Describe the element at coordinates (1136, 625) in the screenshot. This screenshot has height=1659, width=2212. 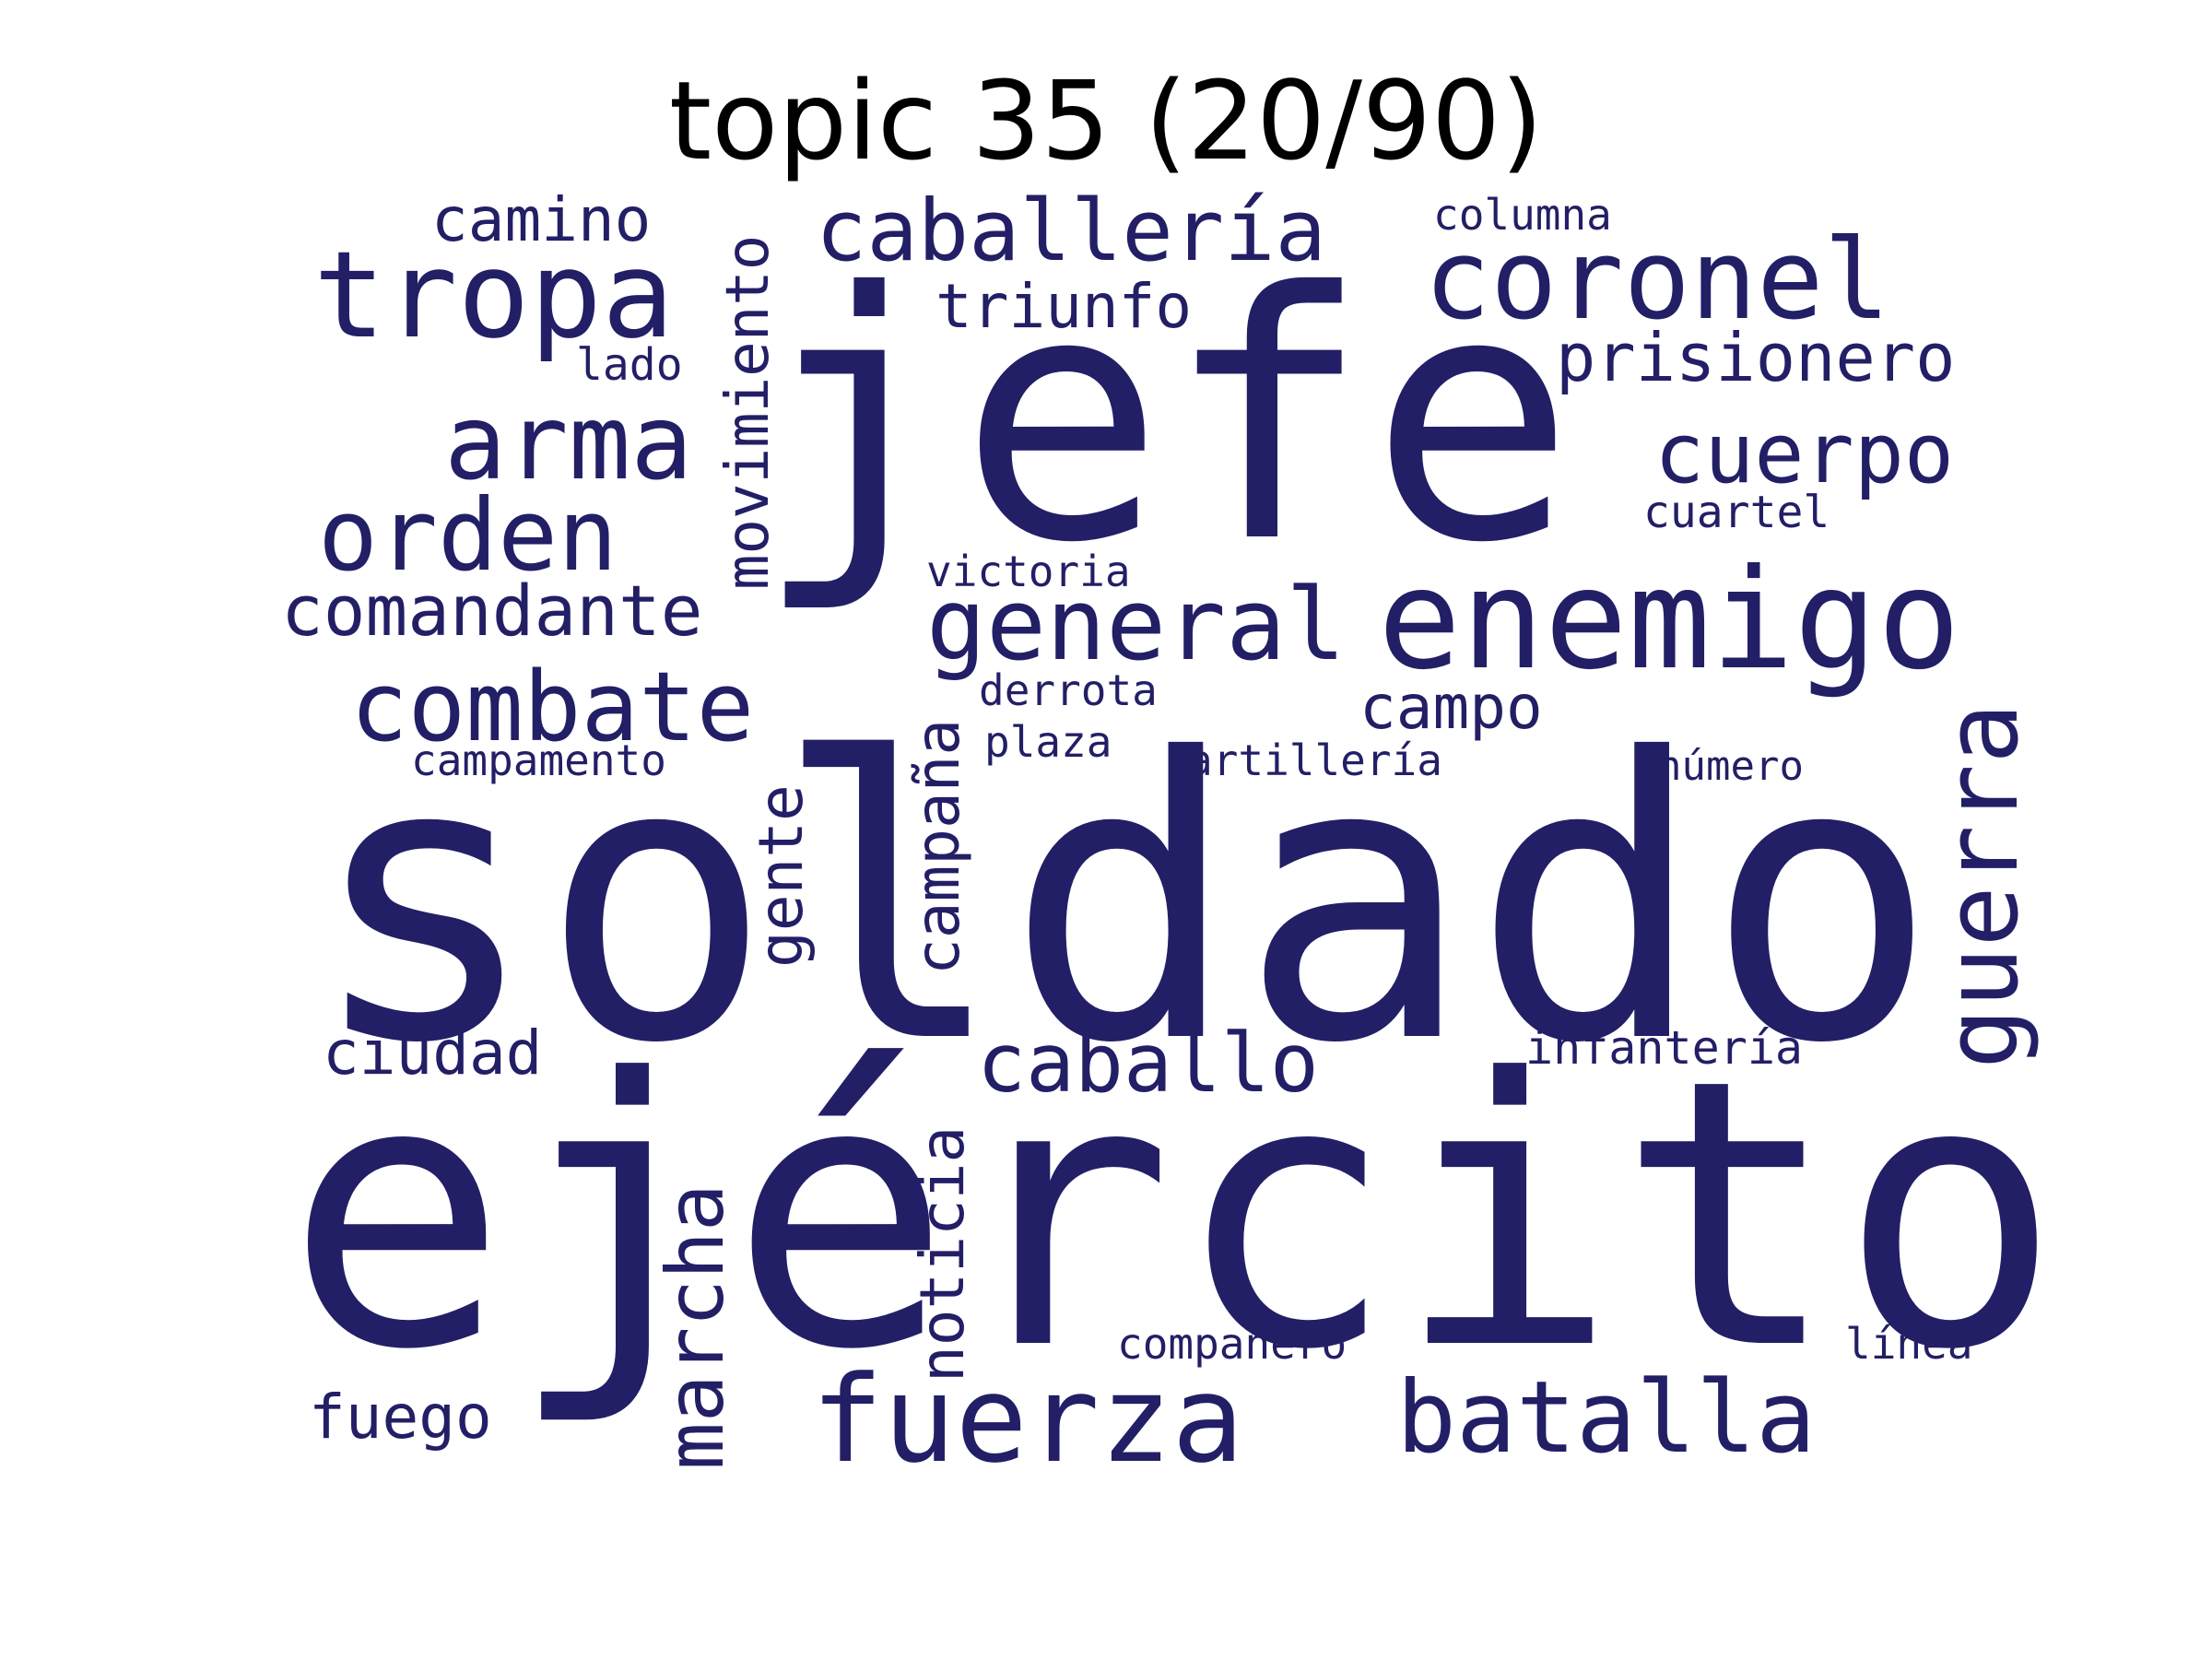
I see `word-general: general` at that location.